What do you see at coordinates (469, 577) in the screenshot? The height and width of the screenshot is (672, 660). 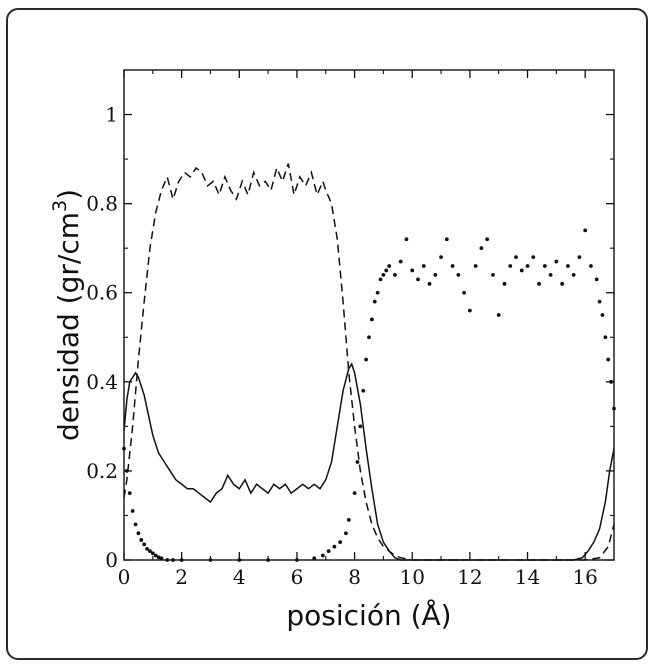 I see `x-tick-label: 12` at bounding box center [469, 577].